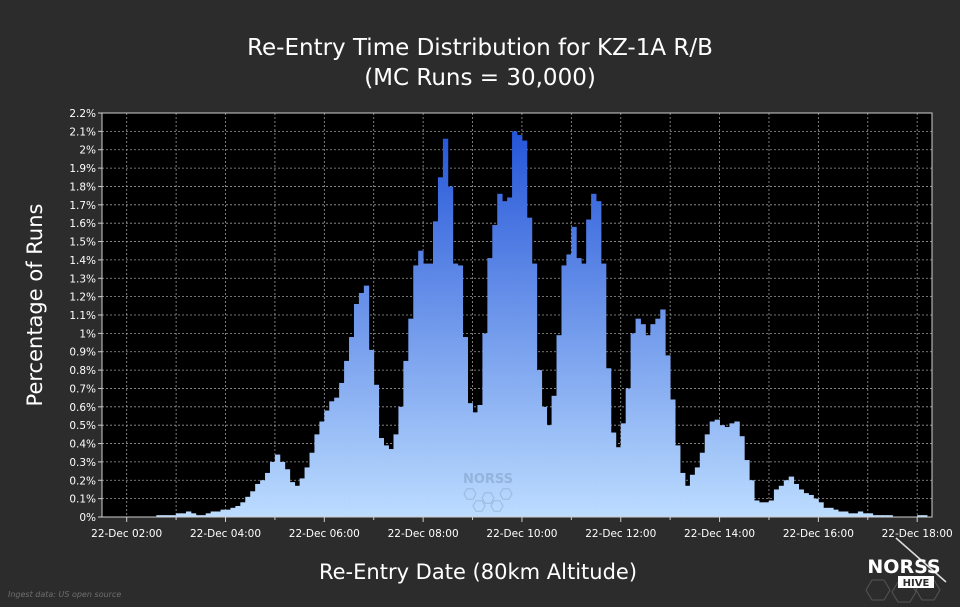  I want to click on y-tick-label: 1.6%, so click(82, 224).